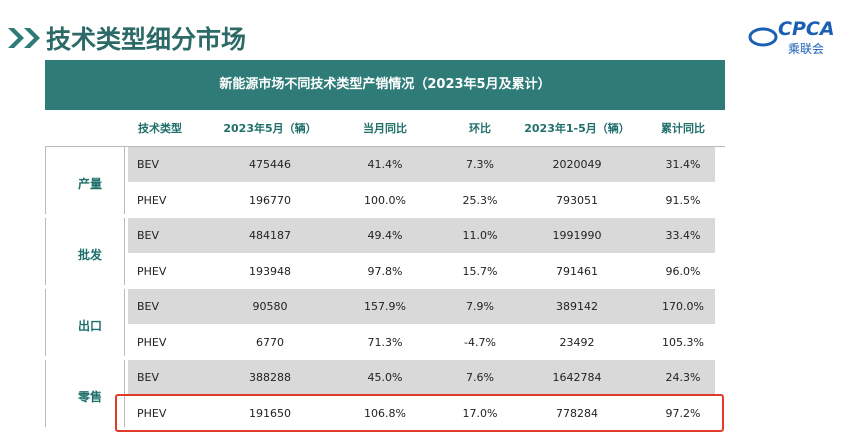  Describe the element at coordinates (577, 413) in the screenshot. I see `table-cell: 778284` at that location.